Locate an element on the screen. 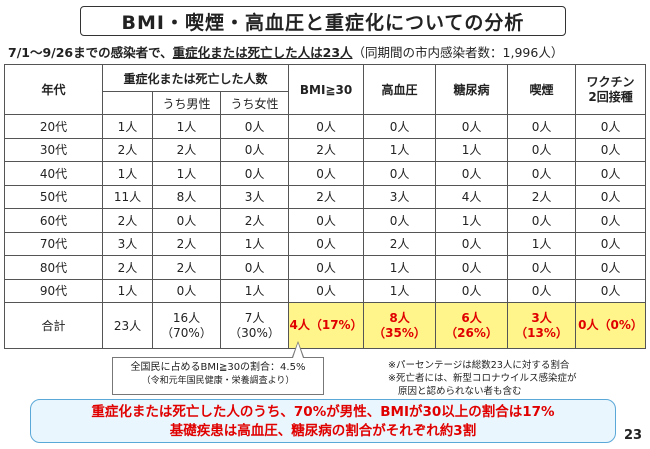 Image resolution: width=650 pixels, height=449 pixels. header-female: うち女性 is located at coordinates (254, 103).